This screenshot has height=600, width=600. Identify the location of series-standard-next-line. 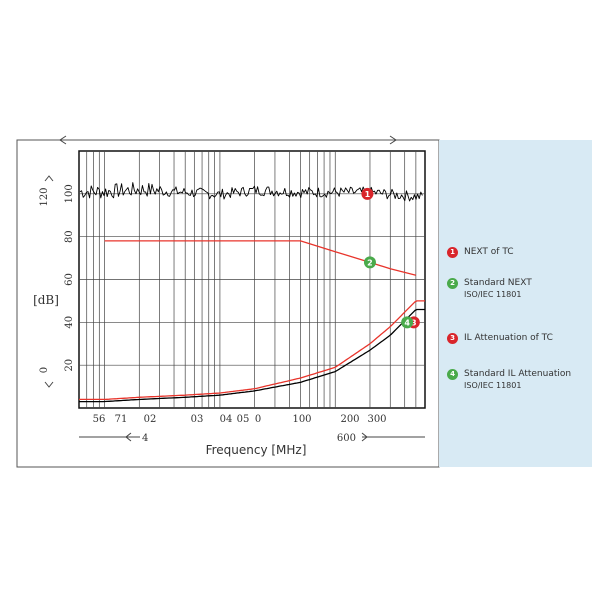
(260, 258).